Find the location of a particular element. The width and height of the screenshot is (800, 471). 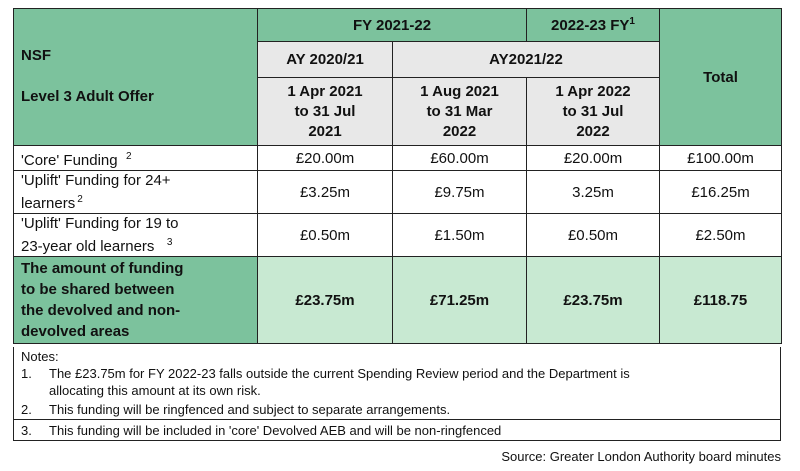

notes-divider is located at coordinates (397, 419).